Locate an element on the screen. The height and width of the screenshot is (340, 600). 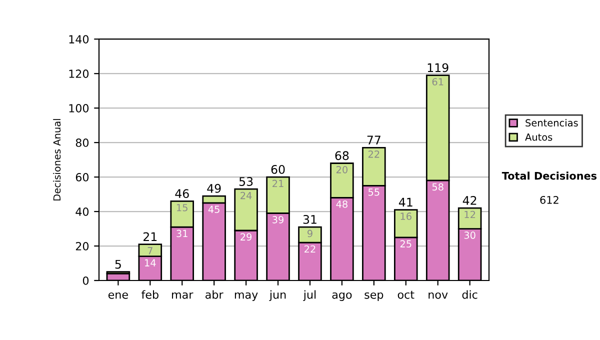
total-label: 31 is located at coordinates (309, 219).